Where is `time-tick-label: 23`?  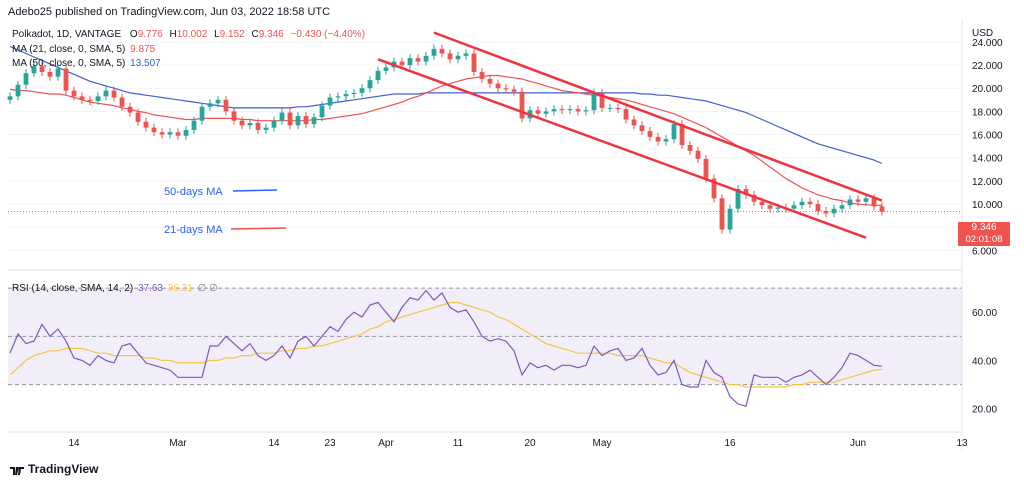
time-tick-label: 23 is located at coordinates (330, 443).